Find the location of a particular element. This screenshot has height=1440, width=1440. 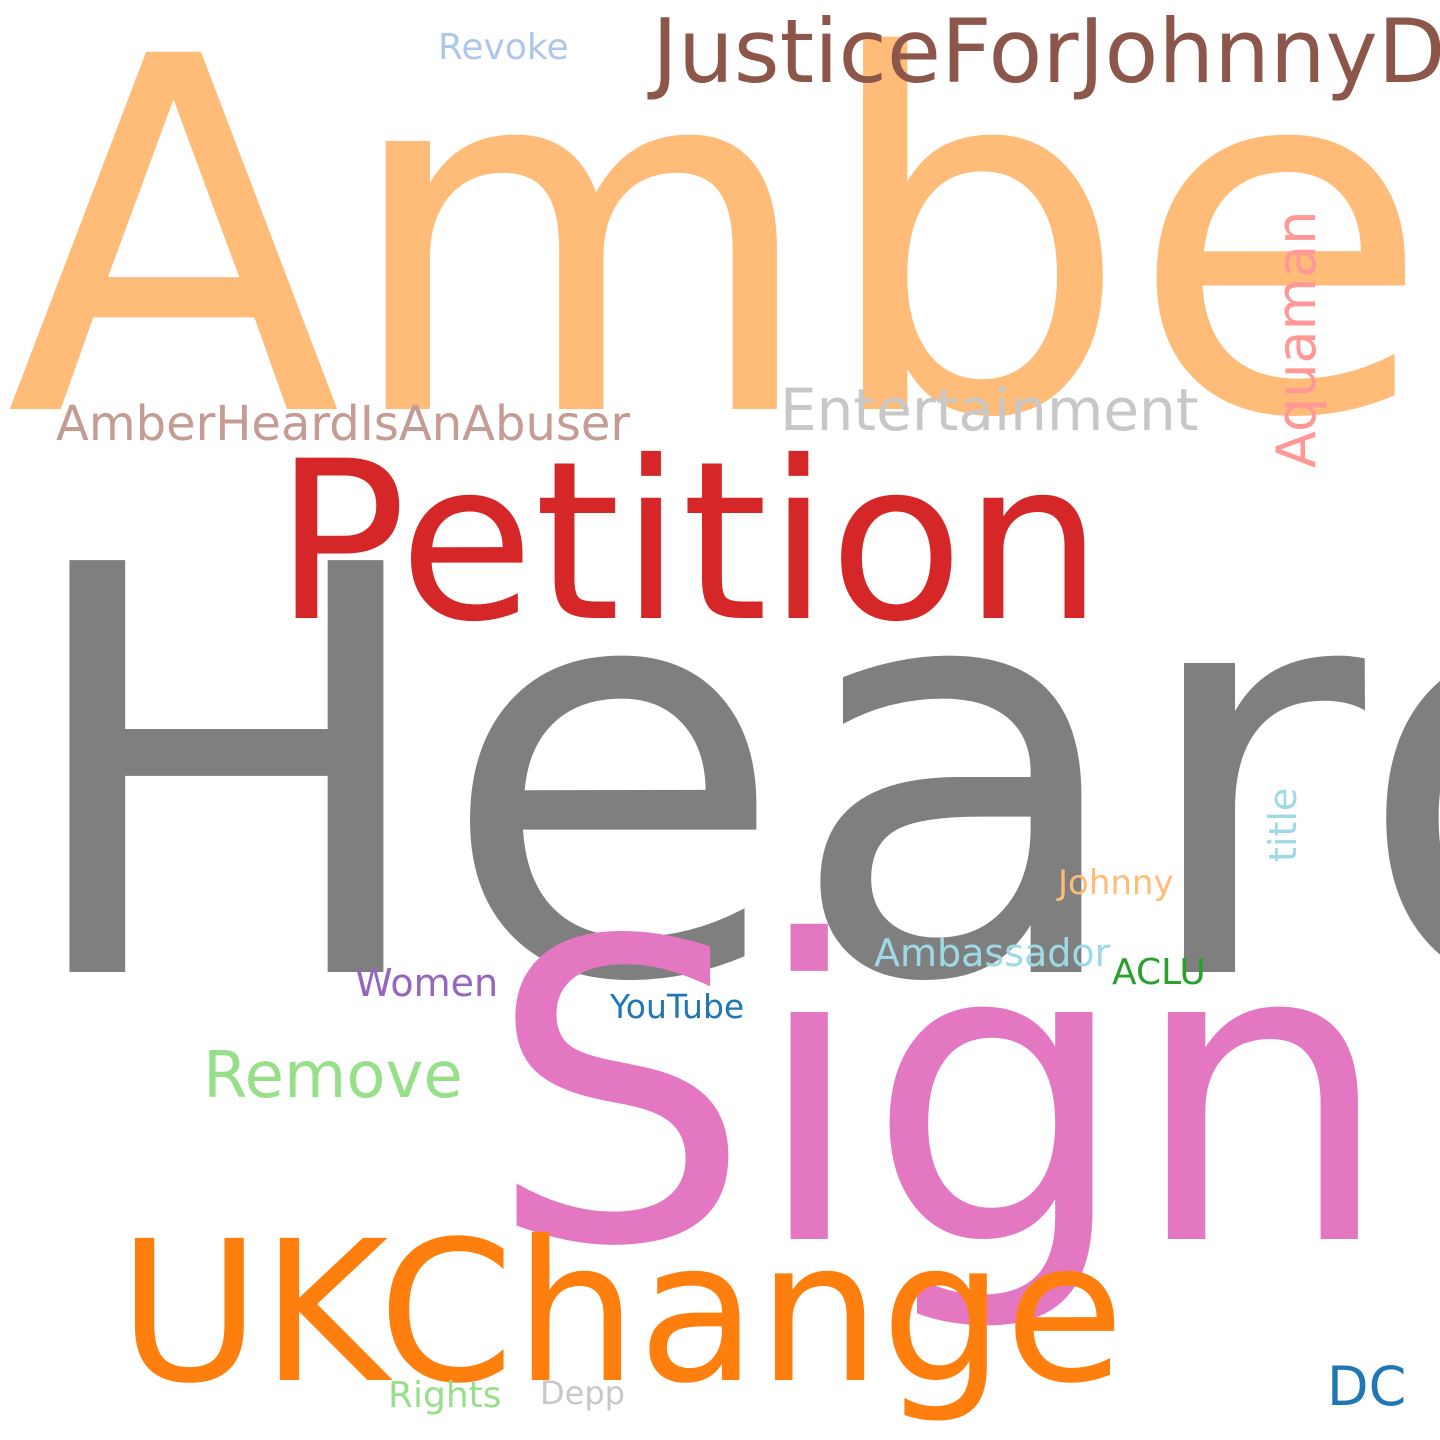

word-dc: DC is located at coordinates (1367, 1386).